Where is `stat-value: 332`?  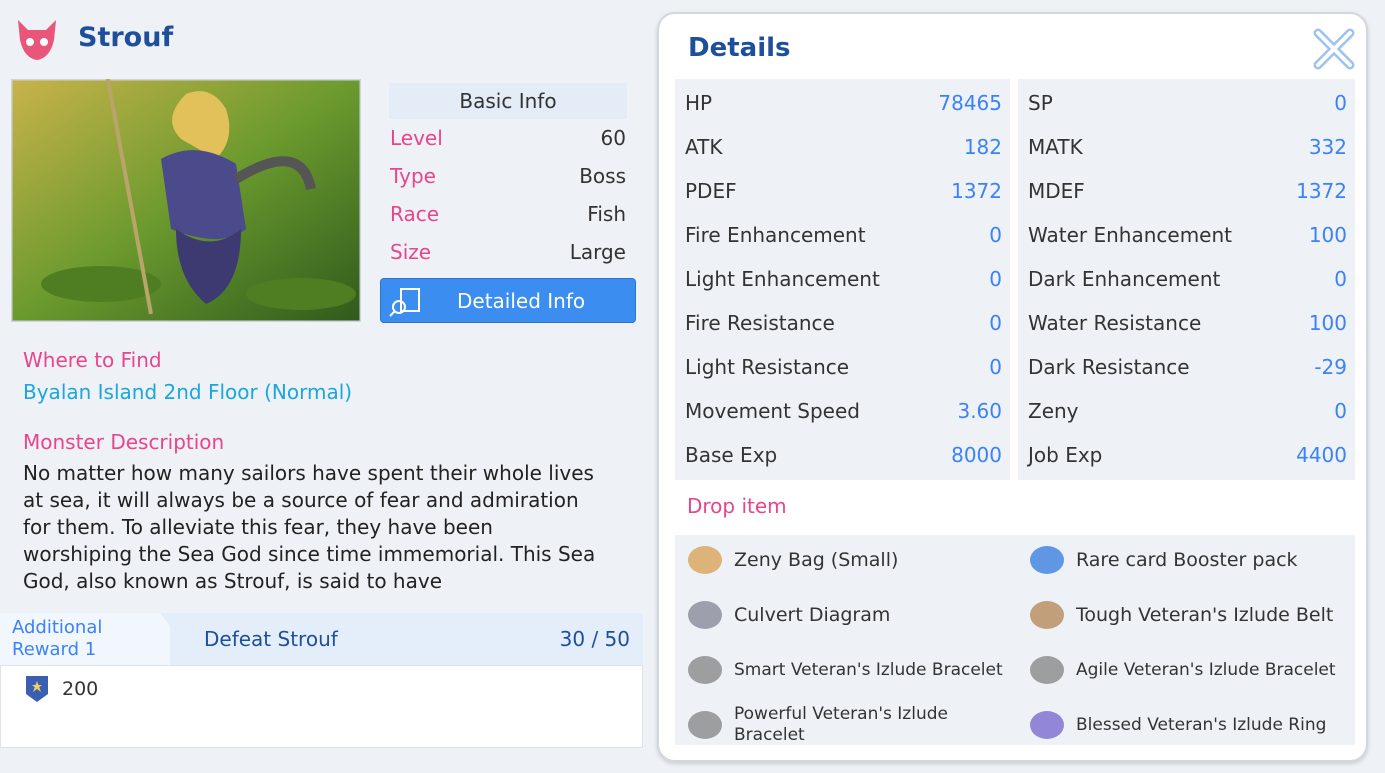 stat-value: 332 is located at coordinates (1327, 147).